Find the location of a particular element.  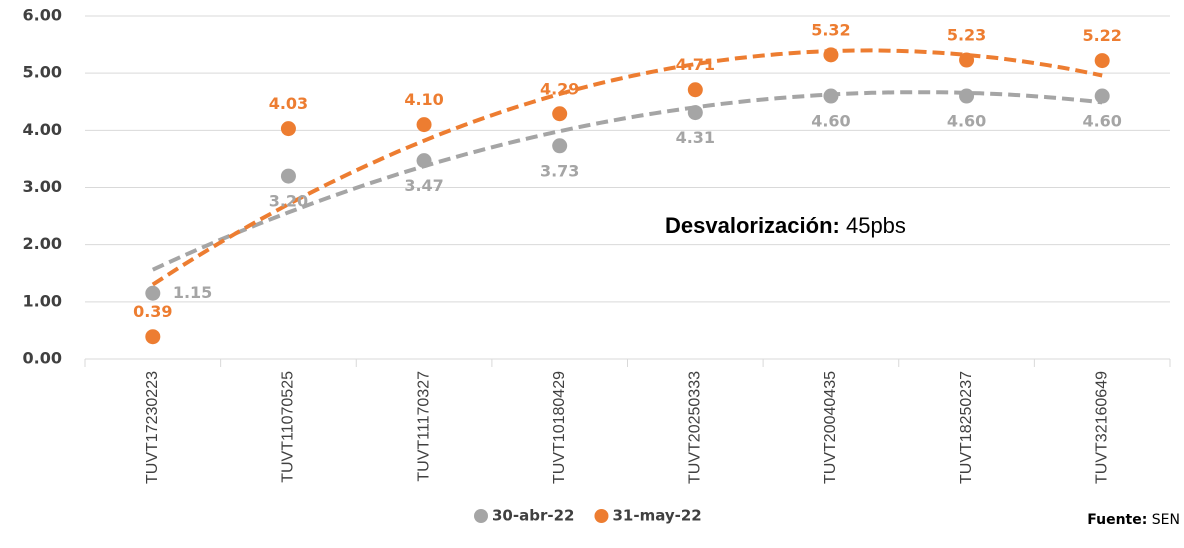

x-tick-label: TUVT20040435 is located at coordinates (830, 427).